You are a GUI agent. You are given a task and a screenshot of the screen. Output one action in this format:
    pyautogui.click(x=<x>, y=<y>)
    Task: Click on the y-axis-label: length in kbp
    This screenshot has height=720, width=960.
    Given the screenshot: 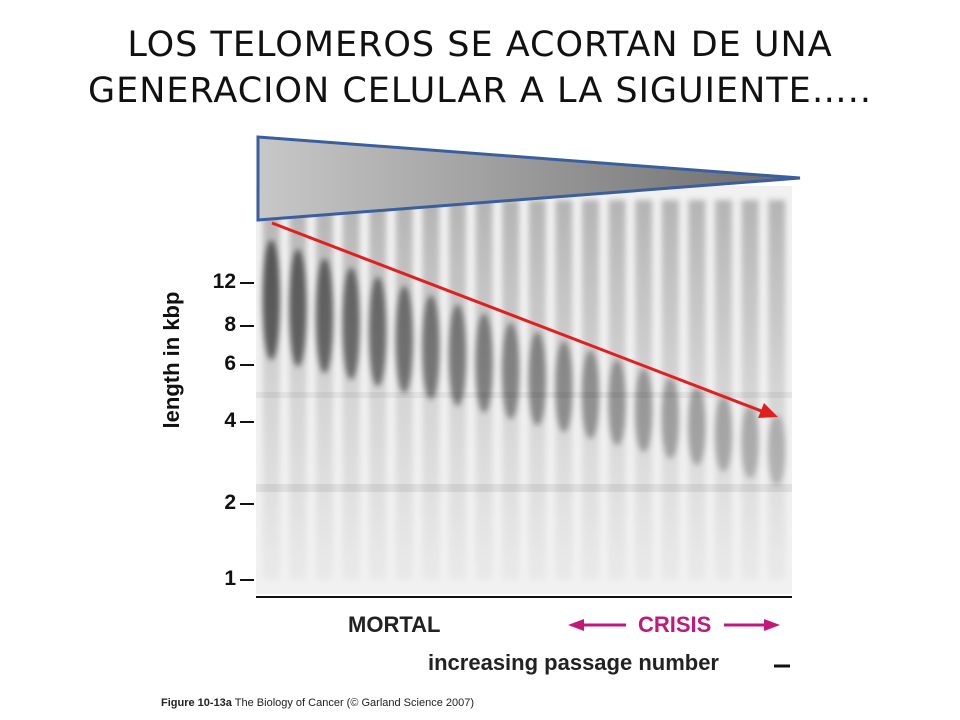 What is the action you would take?
    pyautogui.click(x=171, y=360)
    